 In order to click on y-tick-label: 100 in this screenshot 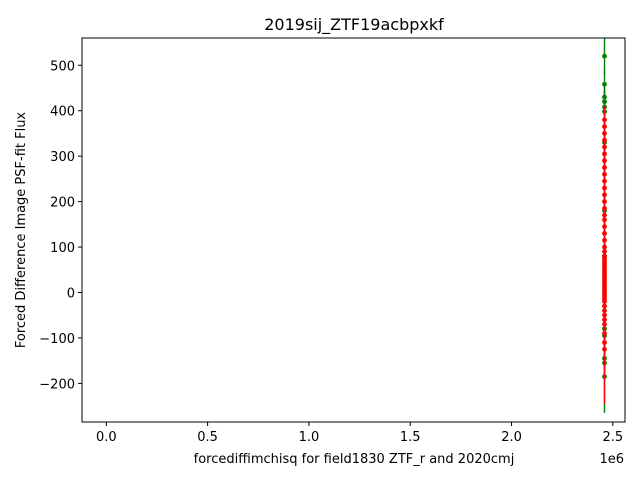, I will do `click(62, 248)`.